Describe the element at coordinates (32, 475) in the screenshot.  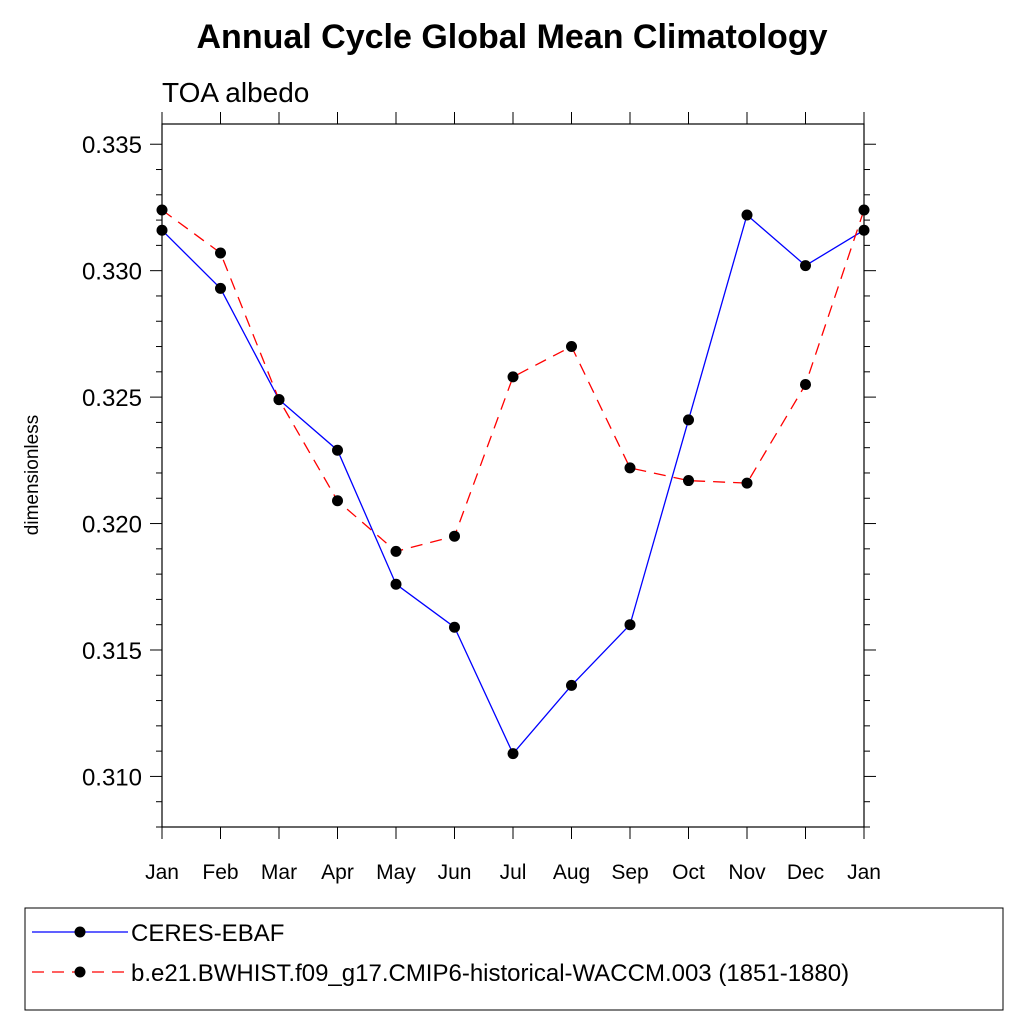
I see `y-axis-label: dimensionless` at that location.